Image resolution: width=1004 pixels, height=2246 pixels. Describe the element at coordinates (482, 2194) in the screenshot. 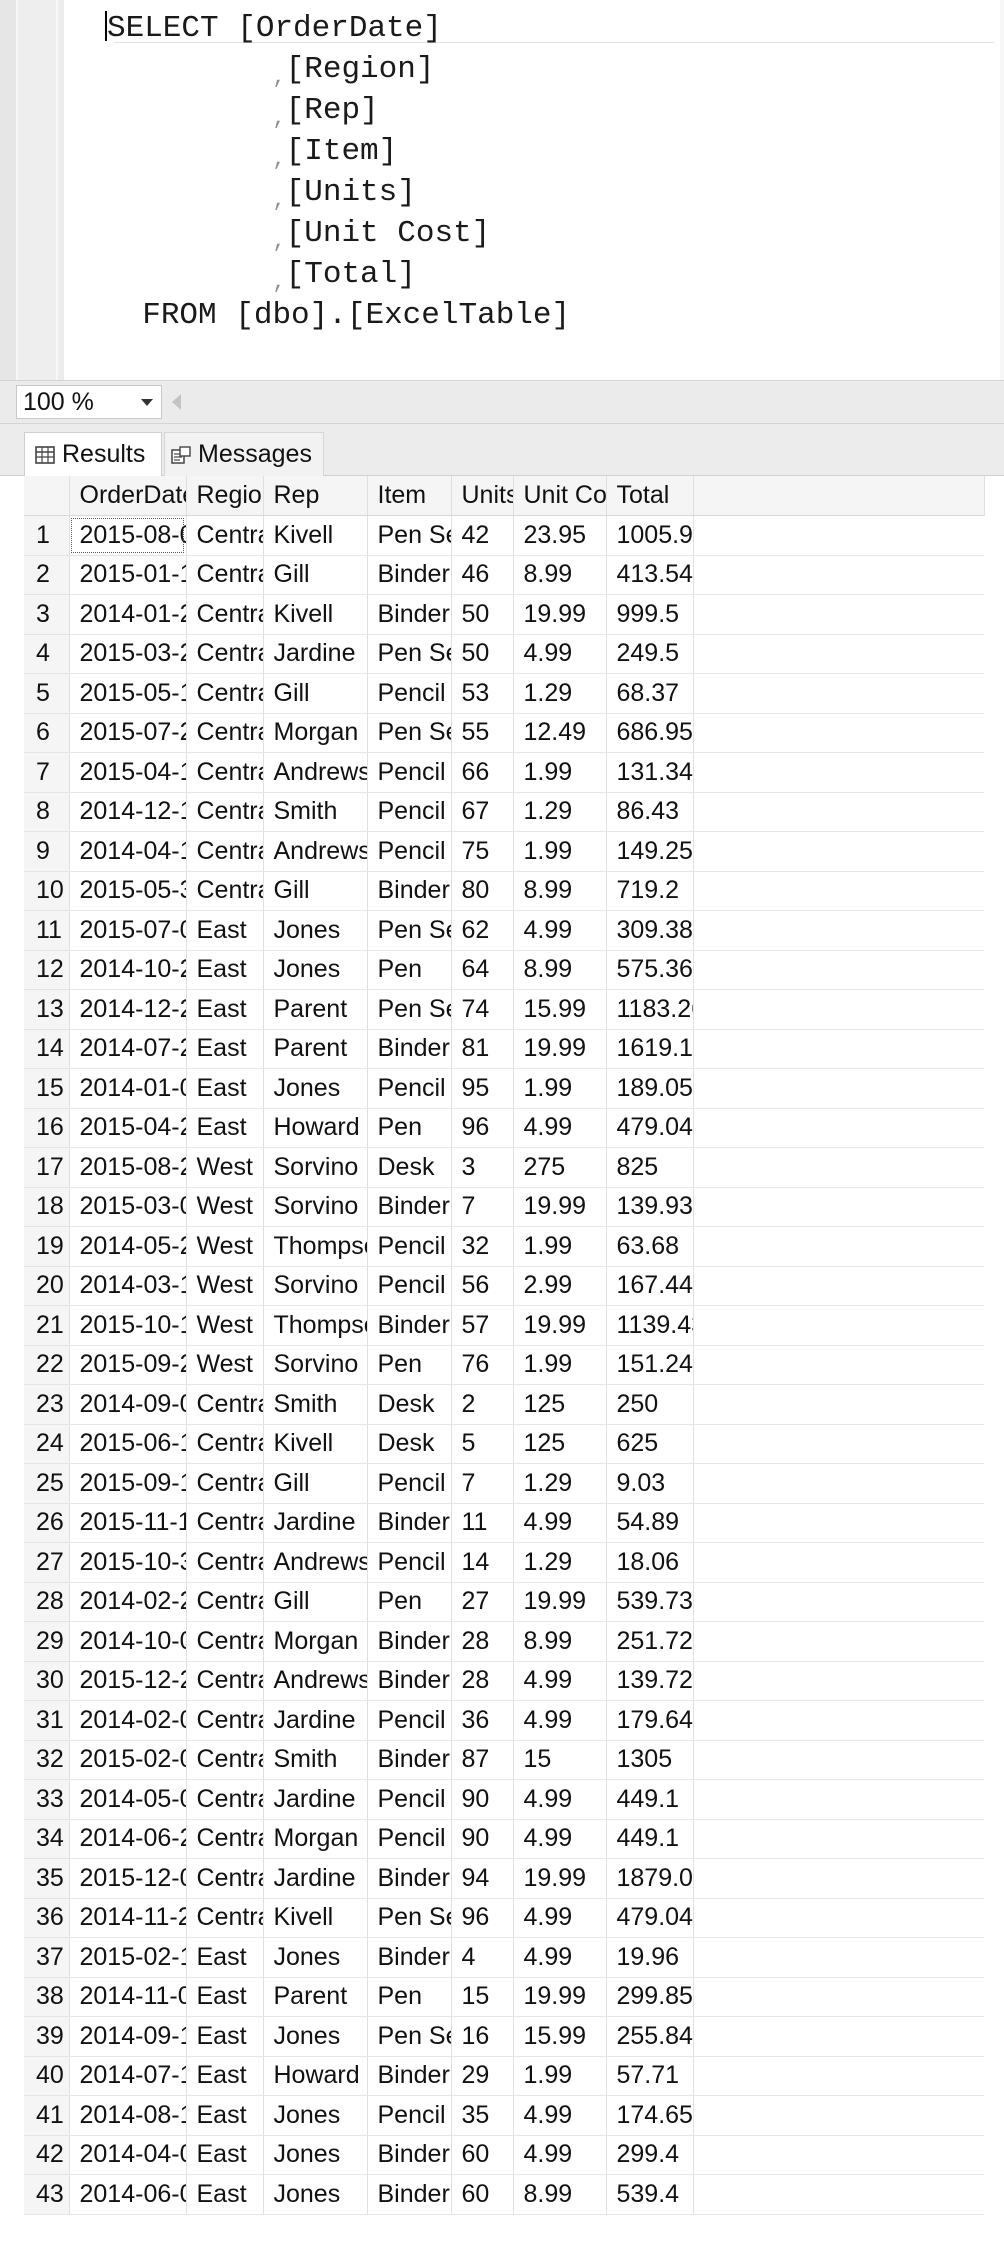

I see `cell-units: 60` at that location.